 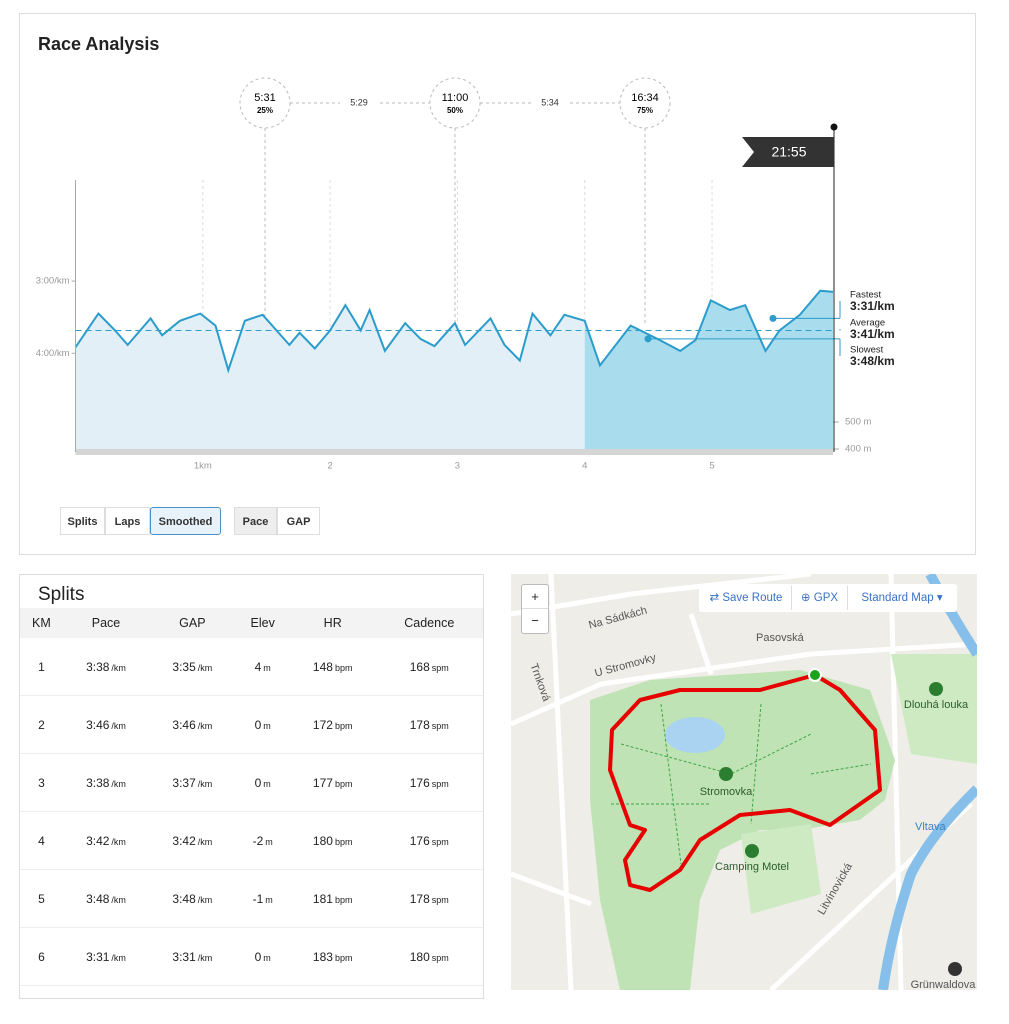 I want to click on splits-title: Splits, so click(x=61, y=594).